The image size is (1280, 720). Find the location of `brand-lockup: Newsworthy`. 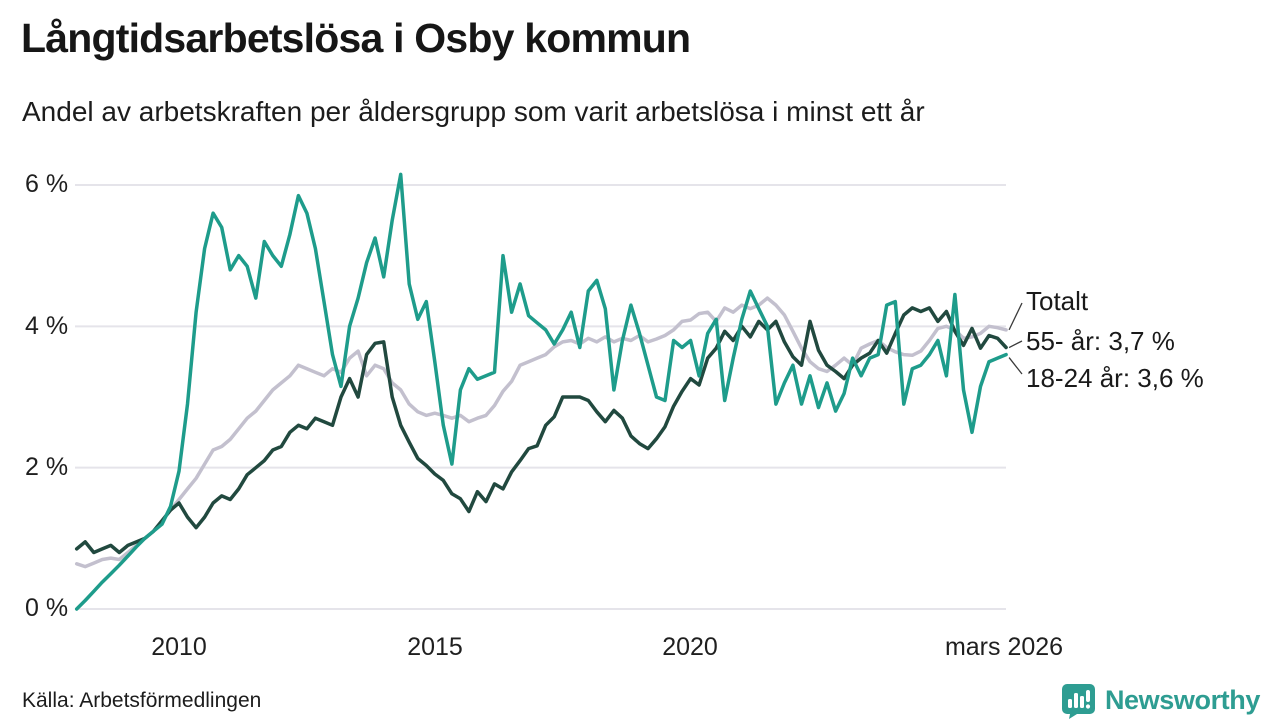

brand-lockup: Newsworthy is located at coordinates (1160, 700).